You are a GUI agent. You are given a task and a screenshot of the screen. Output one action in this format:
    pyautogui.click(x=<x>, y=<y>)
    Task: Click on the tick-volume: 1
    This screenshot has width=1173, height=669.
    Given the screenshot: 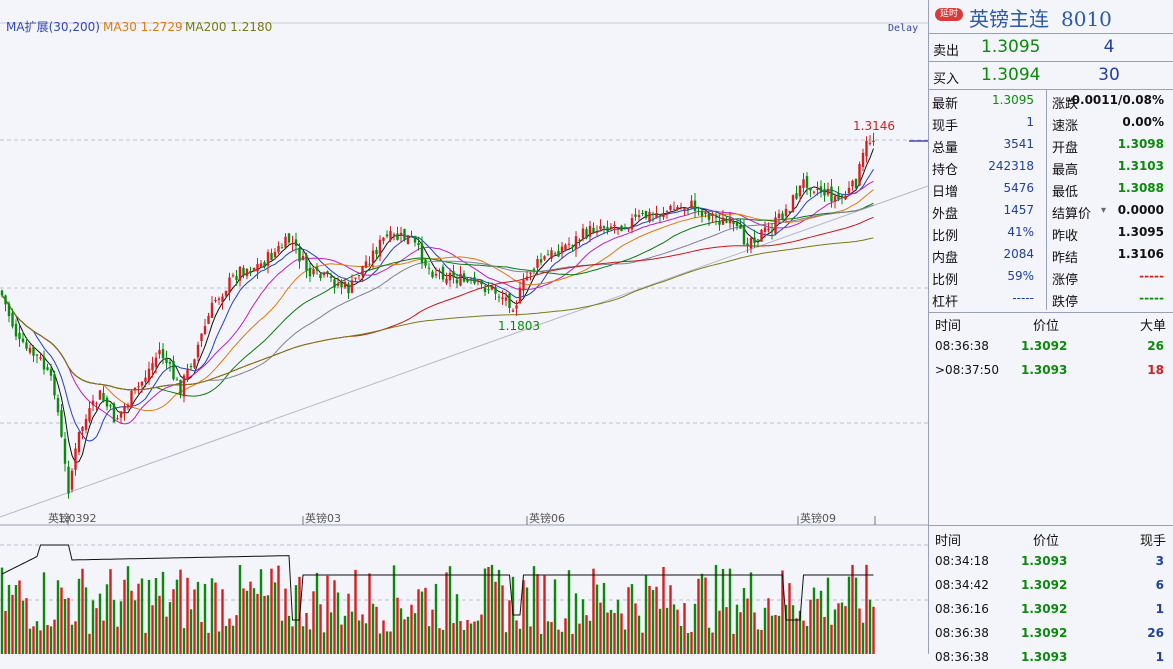 What is the action you would take?
    pyautogui.click(x=1159, y=657)
    